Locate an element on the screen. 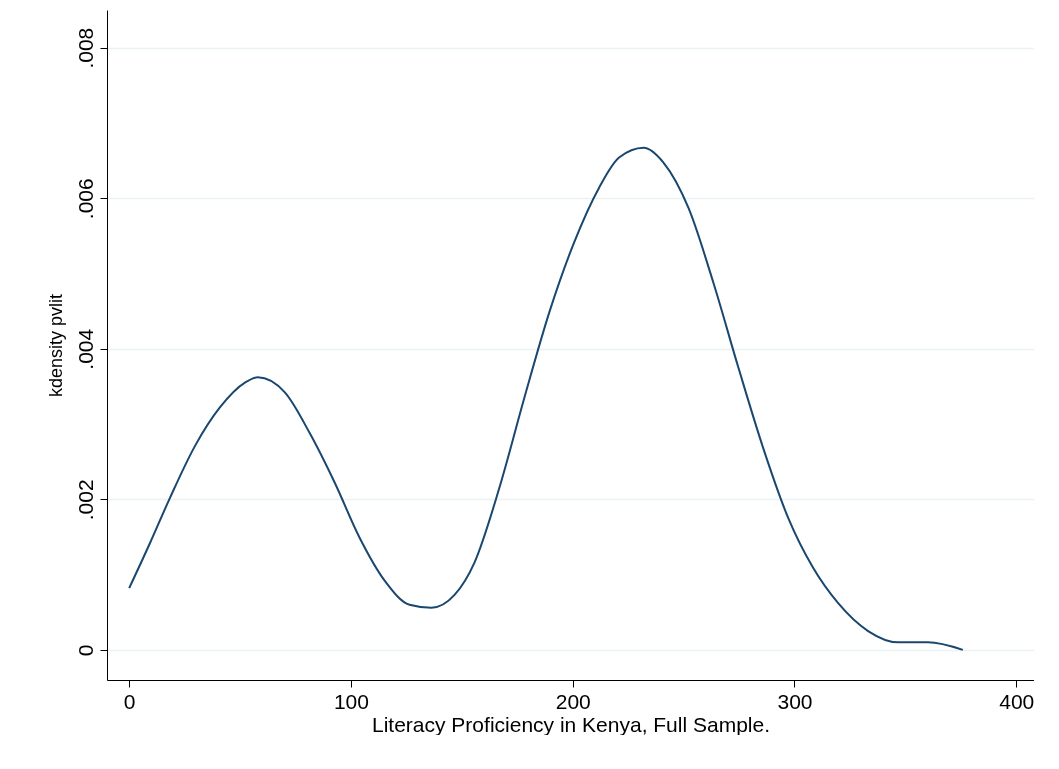 The image size is (1059, 769). y-tick-label: 0 is located at coordinates (85, 650).